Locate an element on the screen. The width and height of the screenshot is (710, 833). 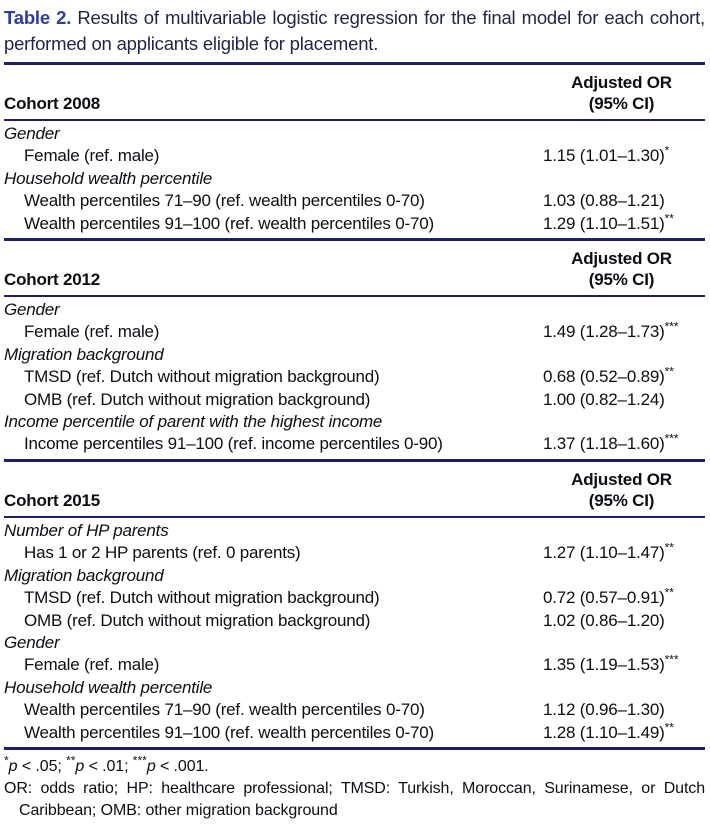
row-value: 0.68 (0.52–0.89)** is located at coordinates (608, 375).